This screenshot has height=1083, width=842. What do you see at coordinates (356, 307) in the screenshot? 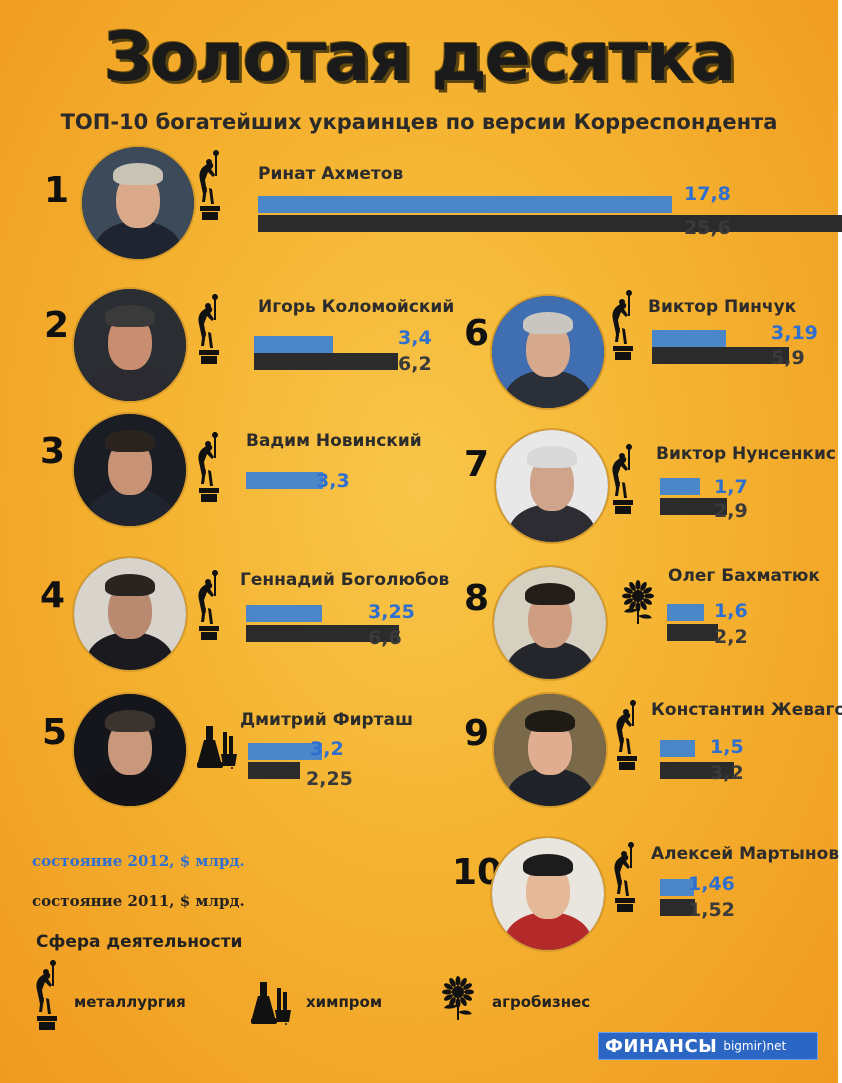
I see `person-name: Игорь Коломойский` at bounding box center [356, 307].